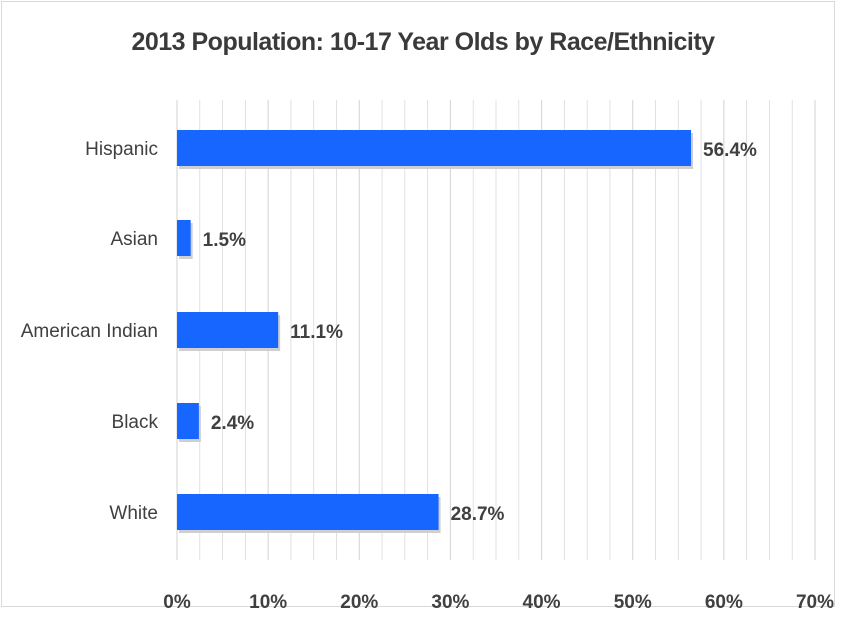 The width and height of the screenshot is (846, 621). Describe the element at coordinates (177, 602) in the screenshot. I see `x-tick-label: 0%` at that location.